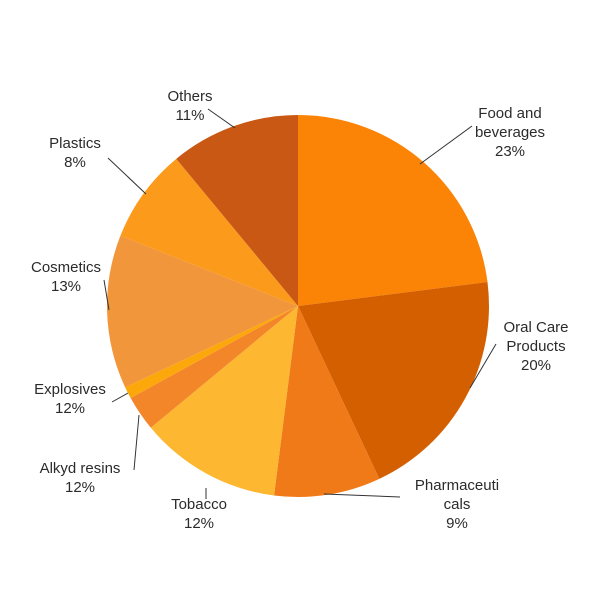 The height and width of the screenshot is (600, 600). What do you see at coordinates (393, 380) in the screenshot?
I see `pie-slice-oral-care-products` at bounding box center [393, 380].